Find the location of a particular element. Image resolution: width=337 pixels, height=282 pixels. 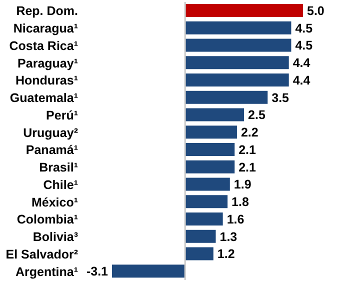

y-tick-label: El Salvador² is located at coordinates (42, 254).